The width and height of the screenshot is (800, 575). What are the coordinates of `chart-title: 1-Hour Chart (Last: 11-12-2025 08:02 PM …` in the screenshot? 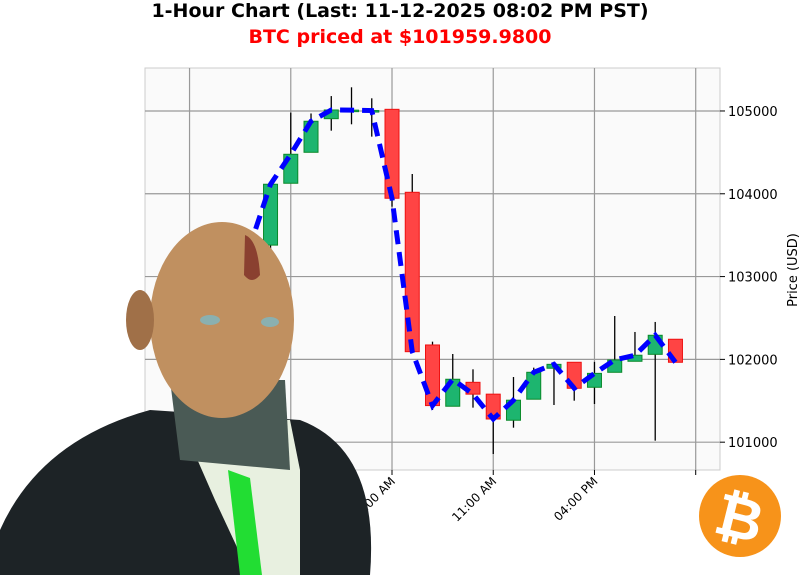 It's located at (400, 11).